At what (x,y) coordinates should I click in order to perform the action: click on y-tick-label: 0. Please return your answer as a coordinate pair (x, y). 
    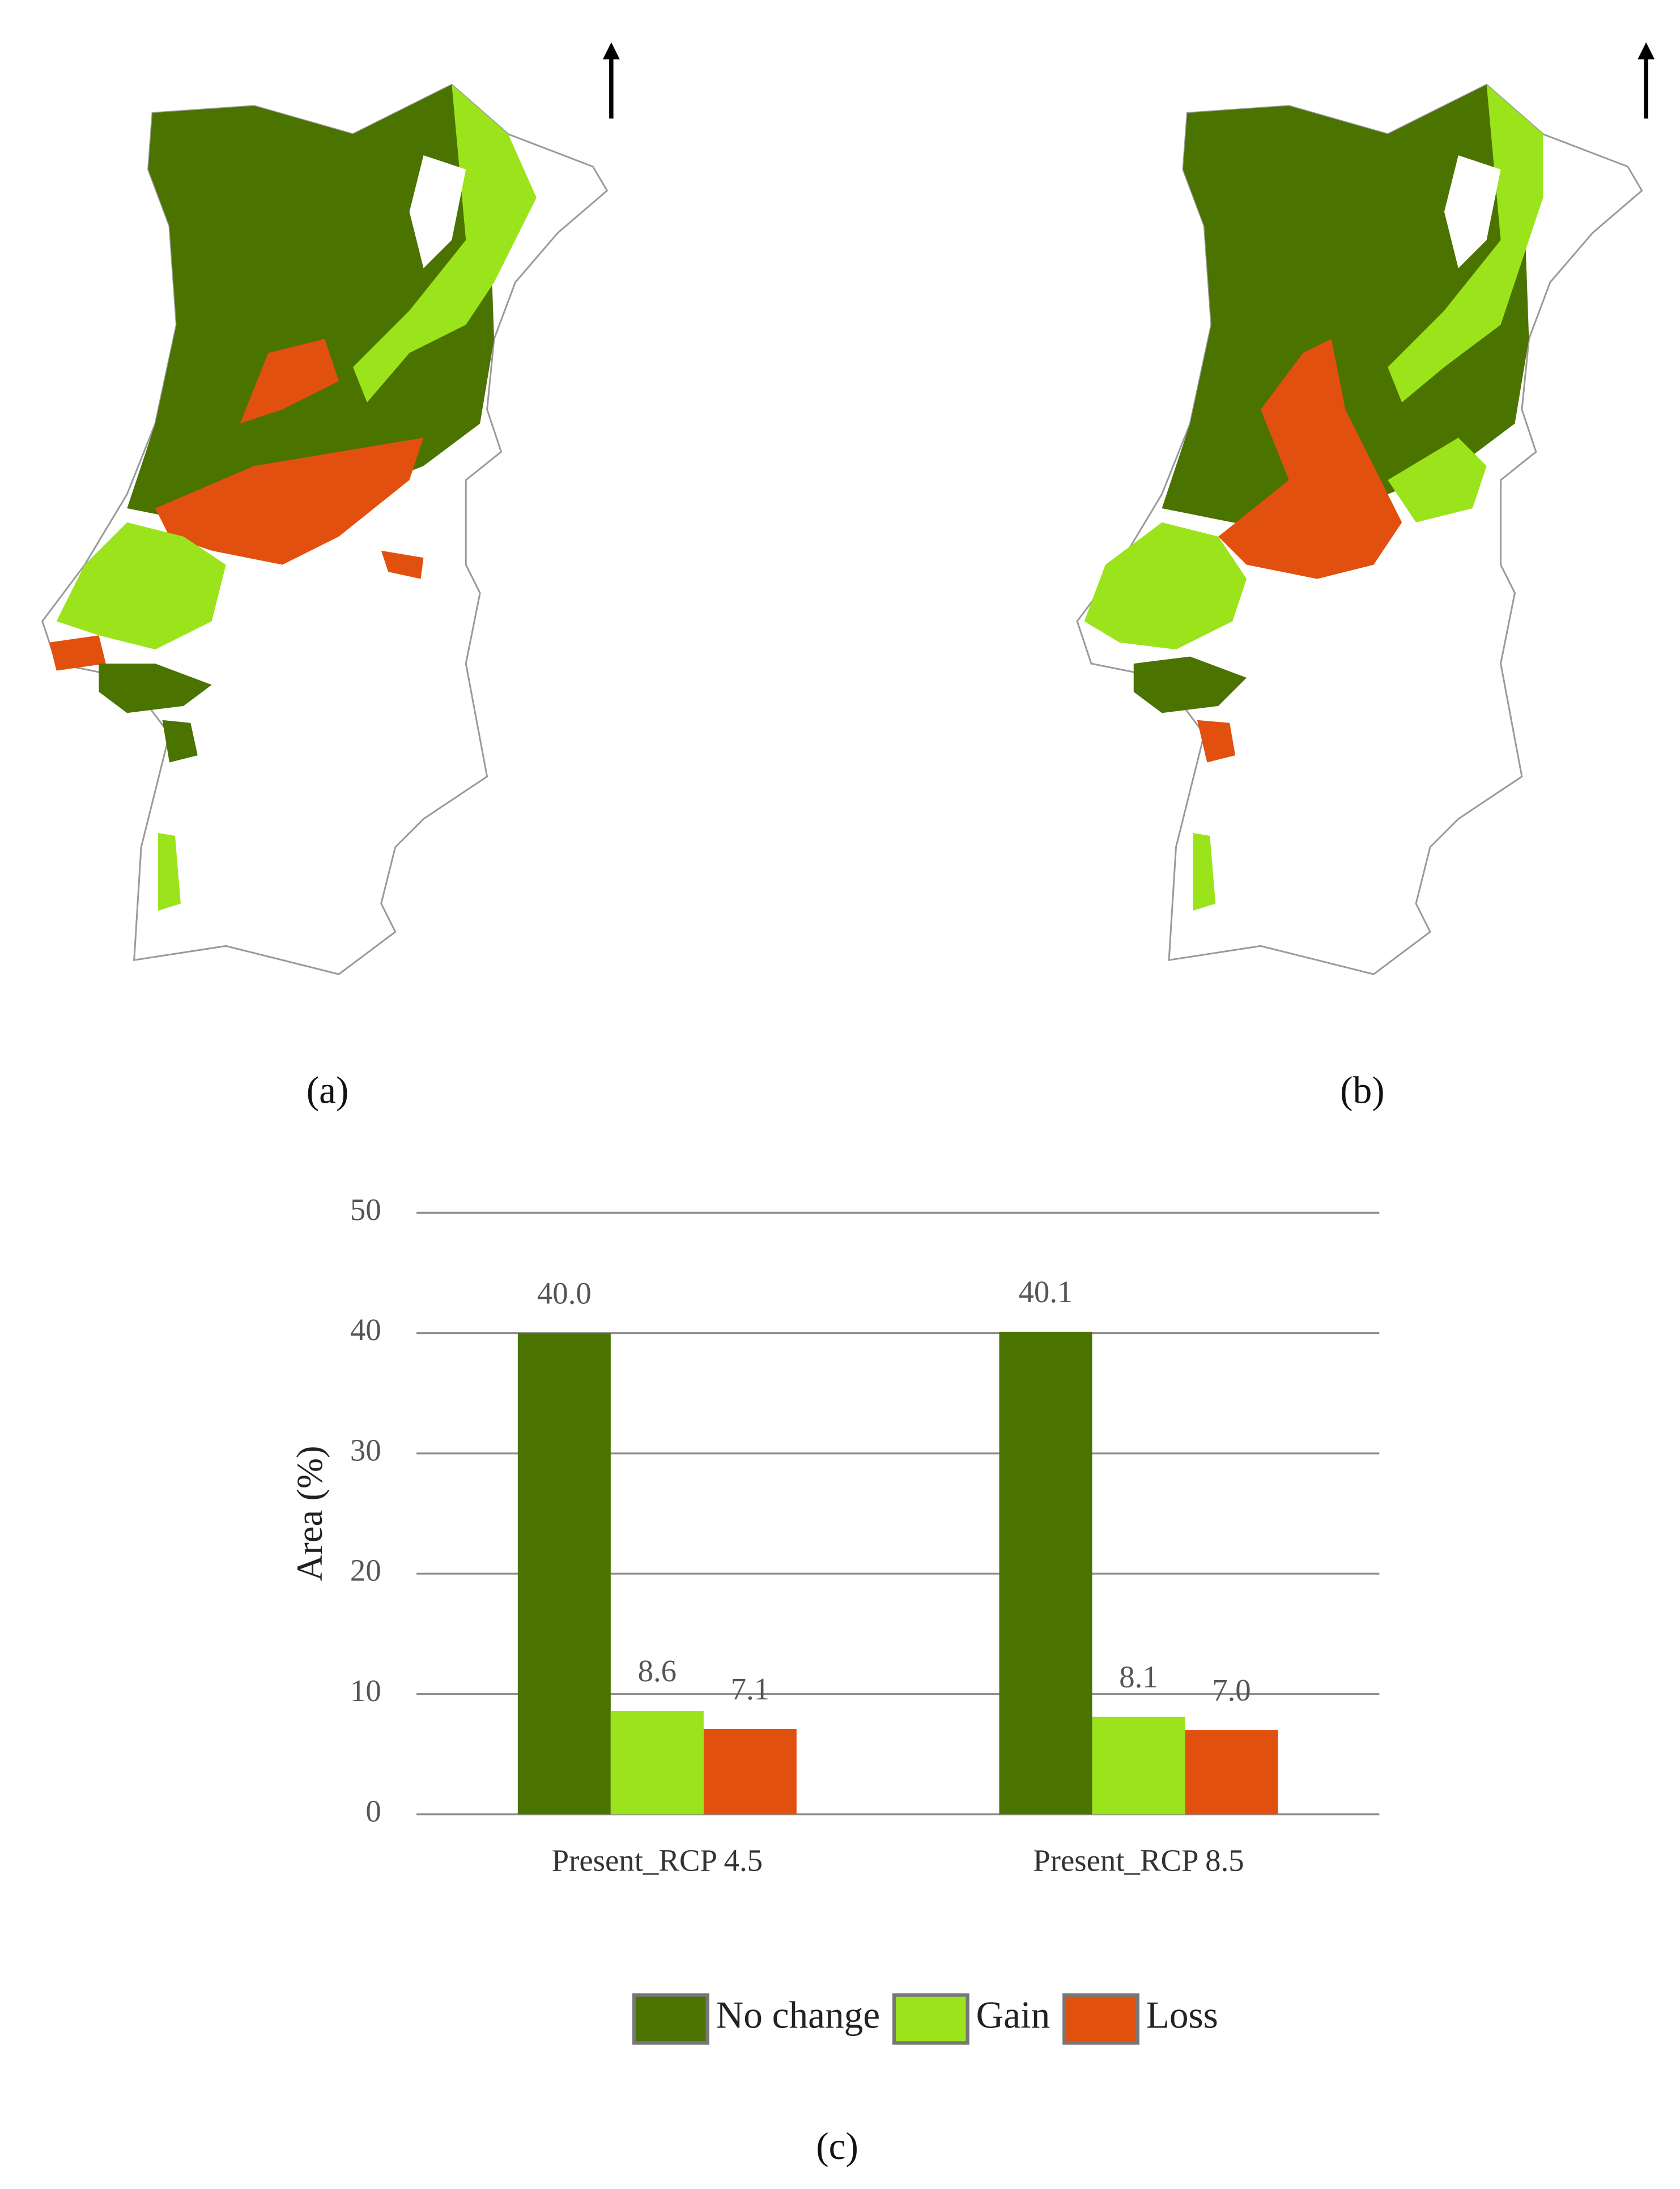
    Looking at the image, I should click on (373, 1810).